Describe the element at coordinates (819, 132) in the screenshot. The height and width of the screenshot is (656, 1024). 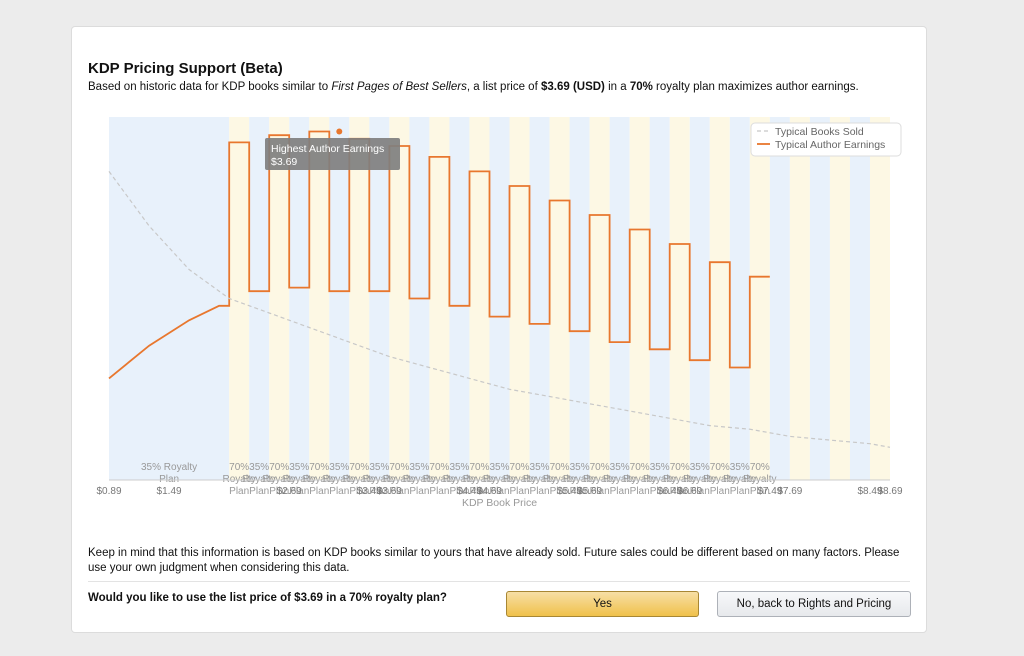
I see `legend-item: Typical Books Sold` at that location.